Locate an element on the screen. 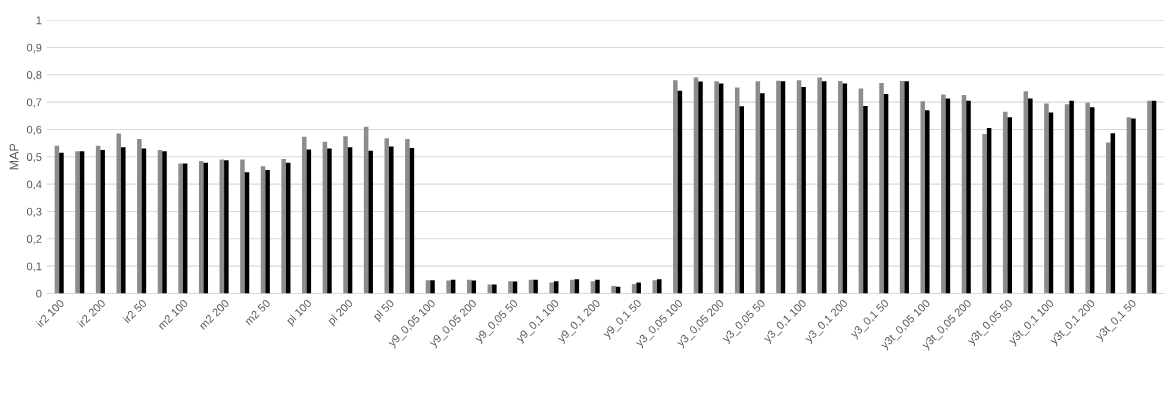  x-tick-label: pl 50 is located at coordinates (384, 310).